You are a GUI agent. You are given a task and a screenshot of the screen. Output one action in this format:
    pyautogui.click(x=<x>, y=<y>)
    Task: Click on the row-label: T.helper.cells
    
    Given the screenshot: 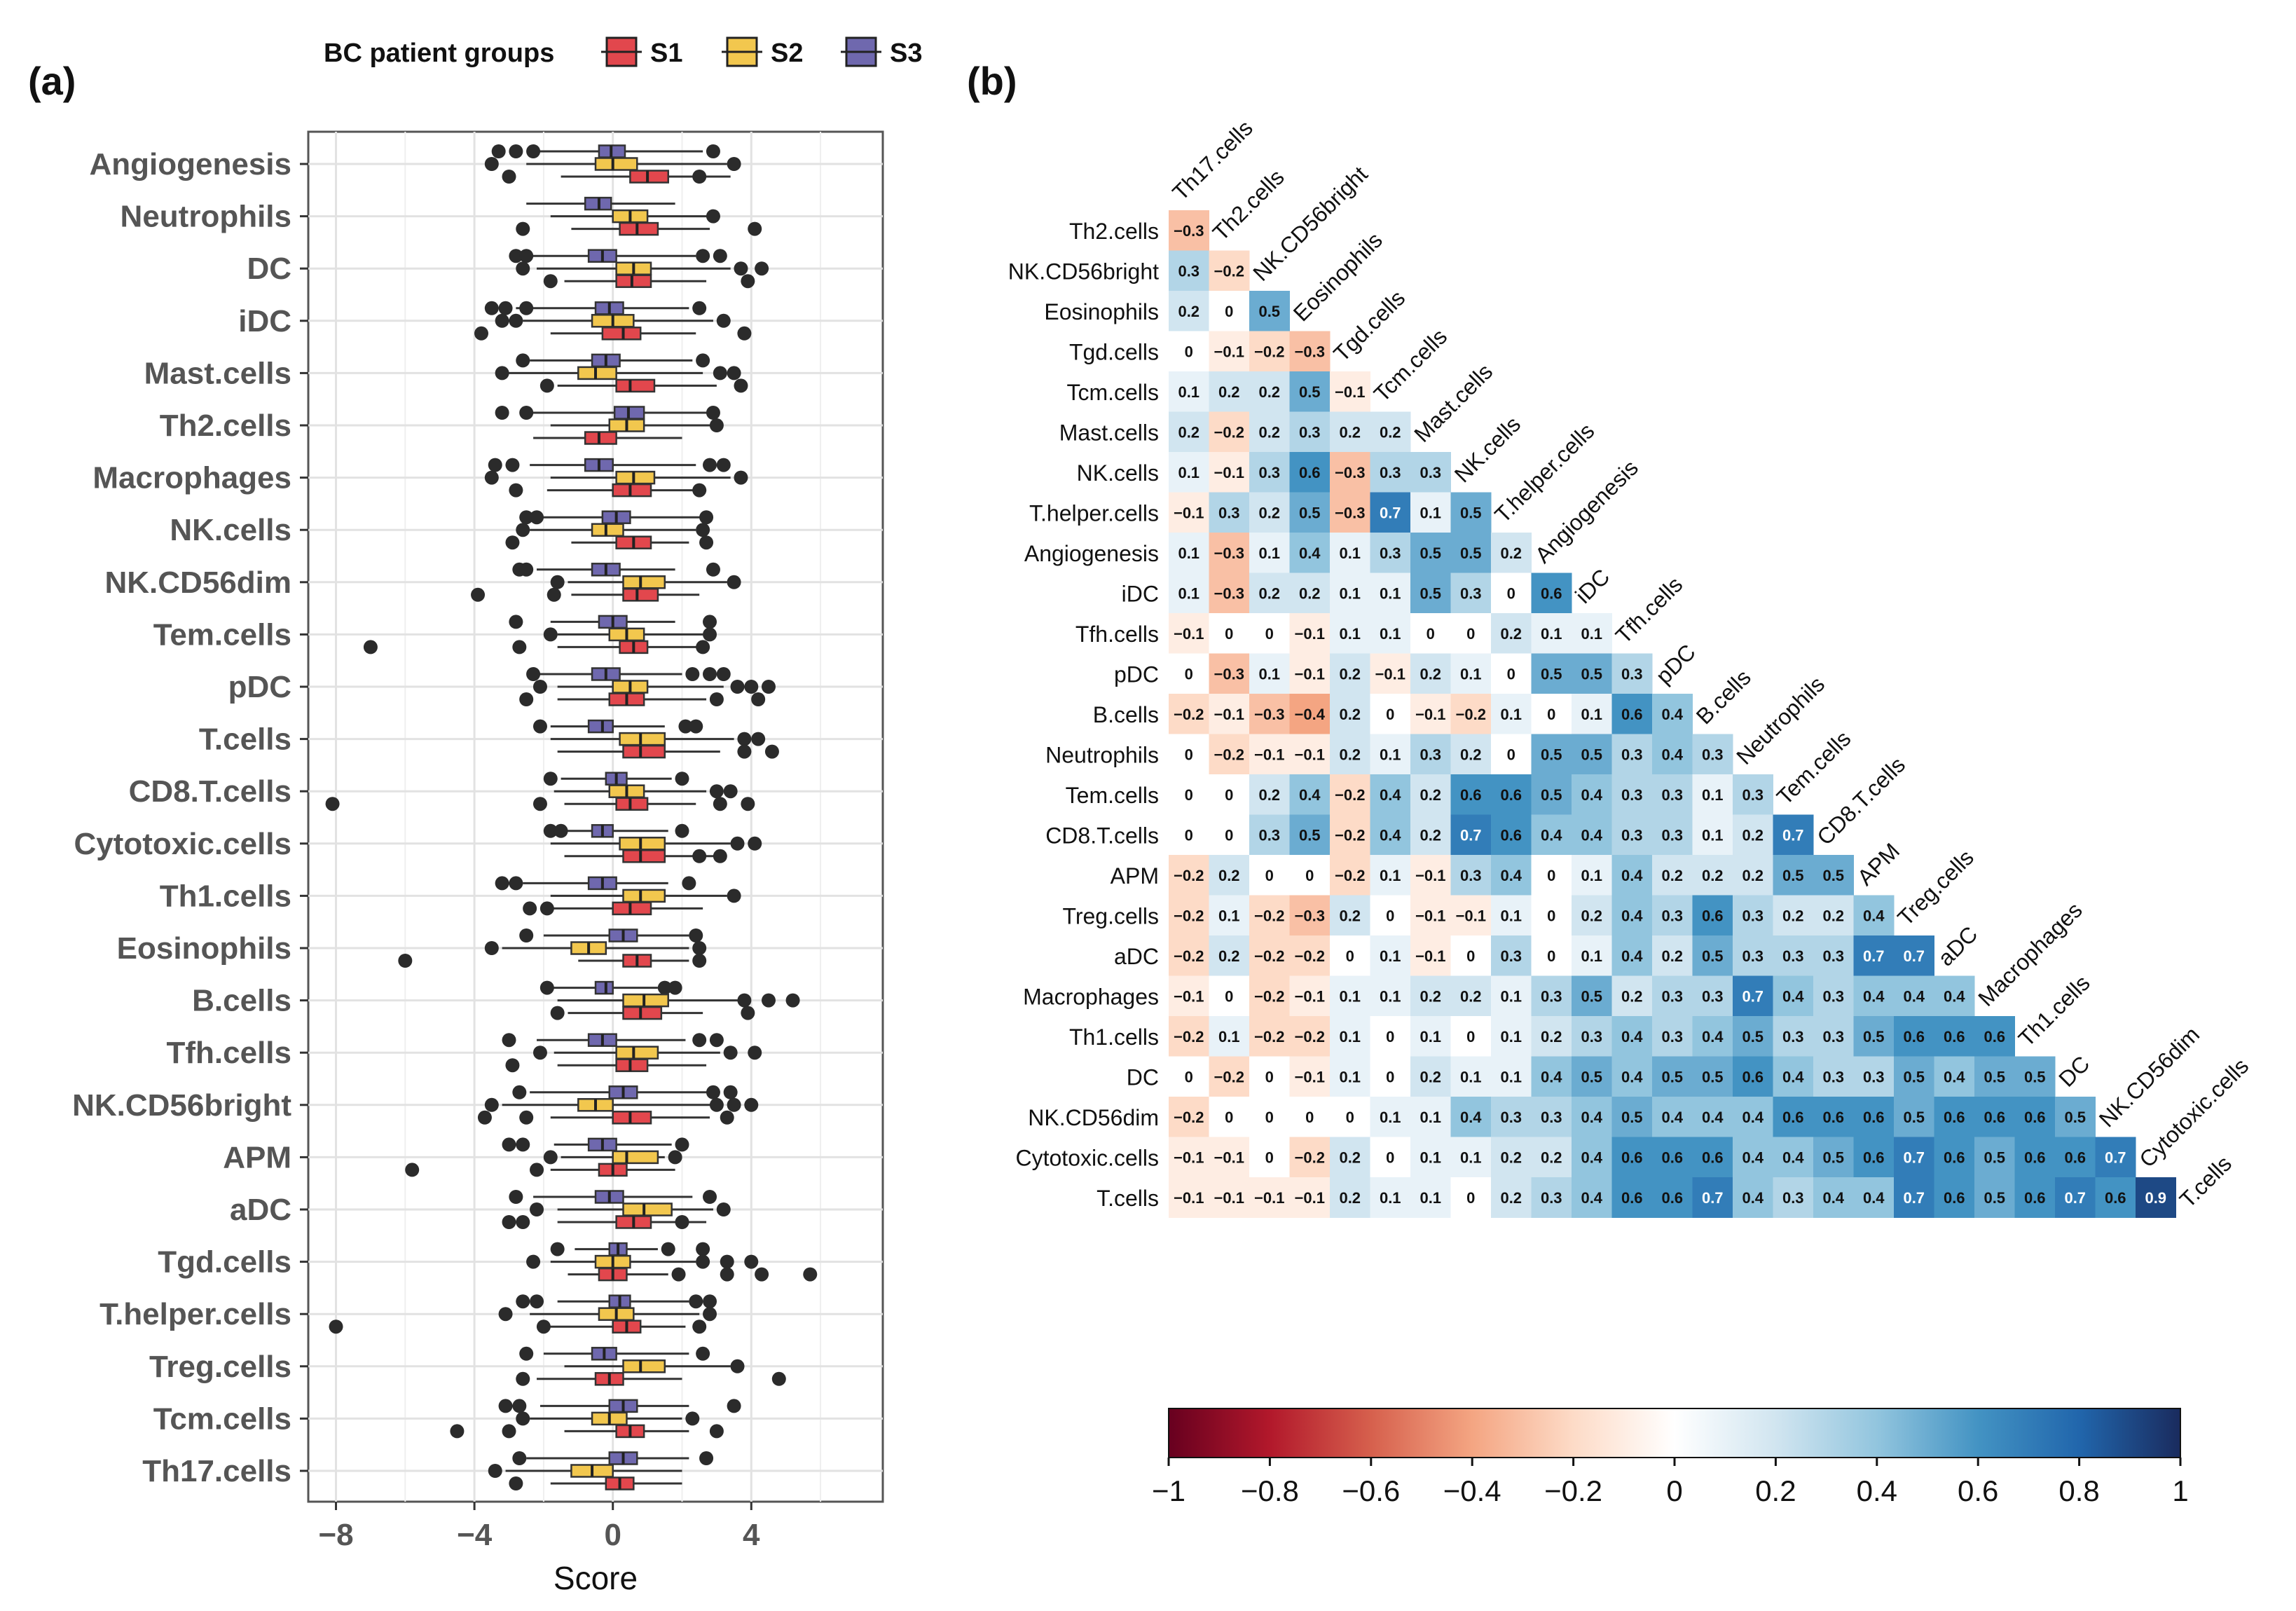 What is the action you would take?
    pyautogui.click(x=1094, y=513)
    